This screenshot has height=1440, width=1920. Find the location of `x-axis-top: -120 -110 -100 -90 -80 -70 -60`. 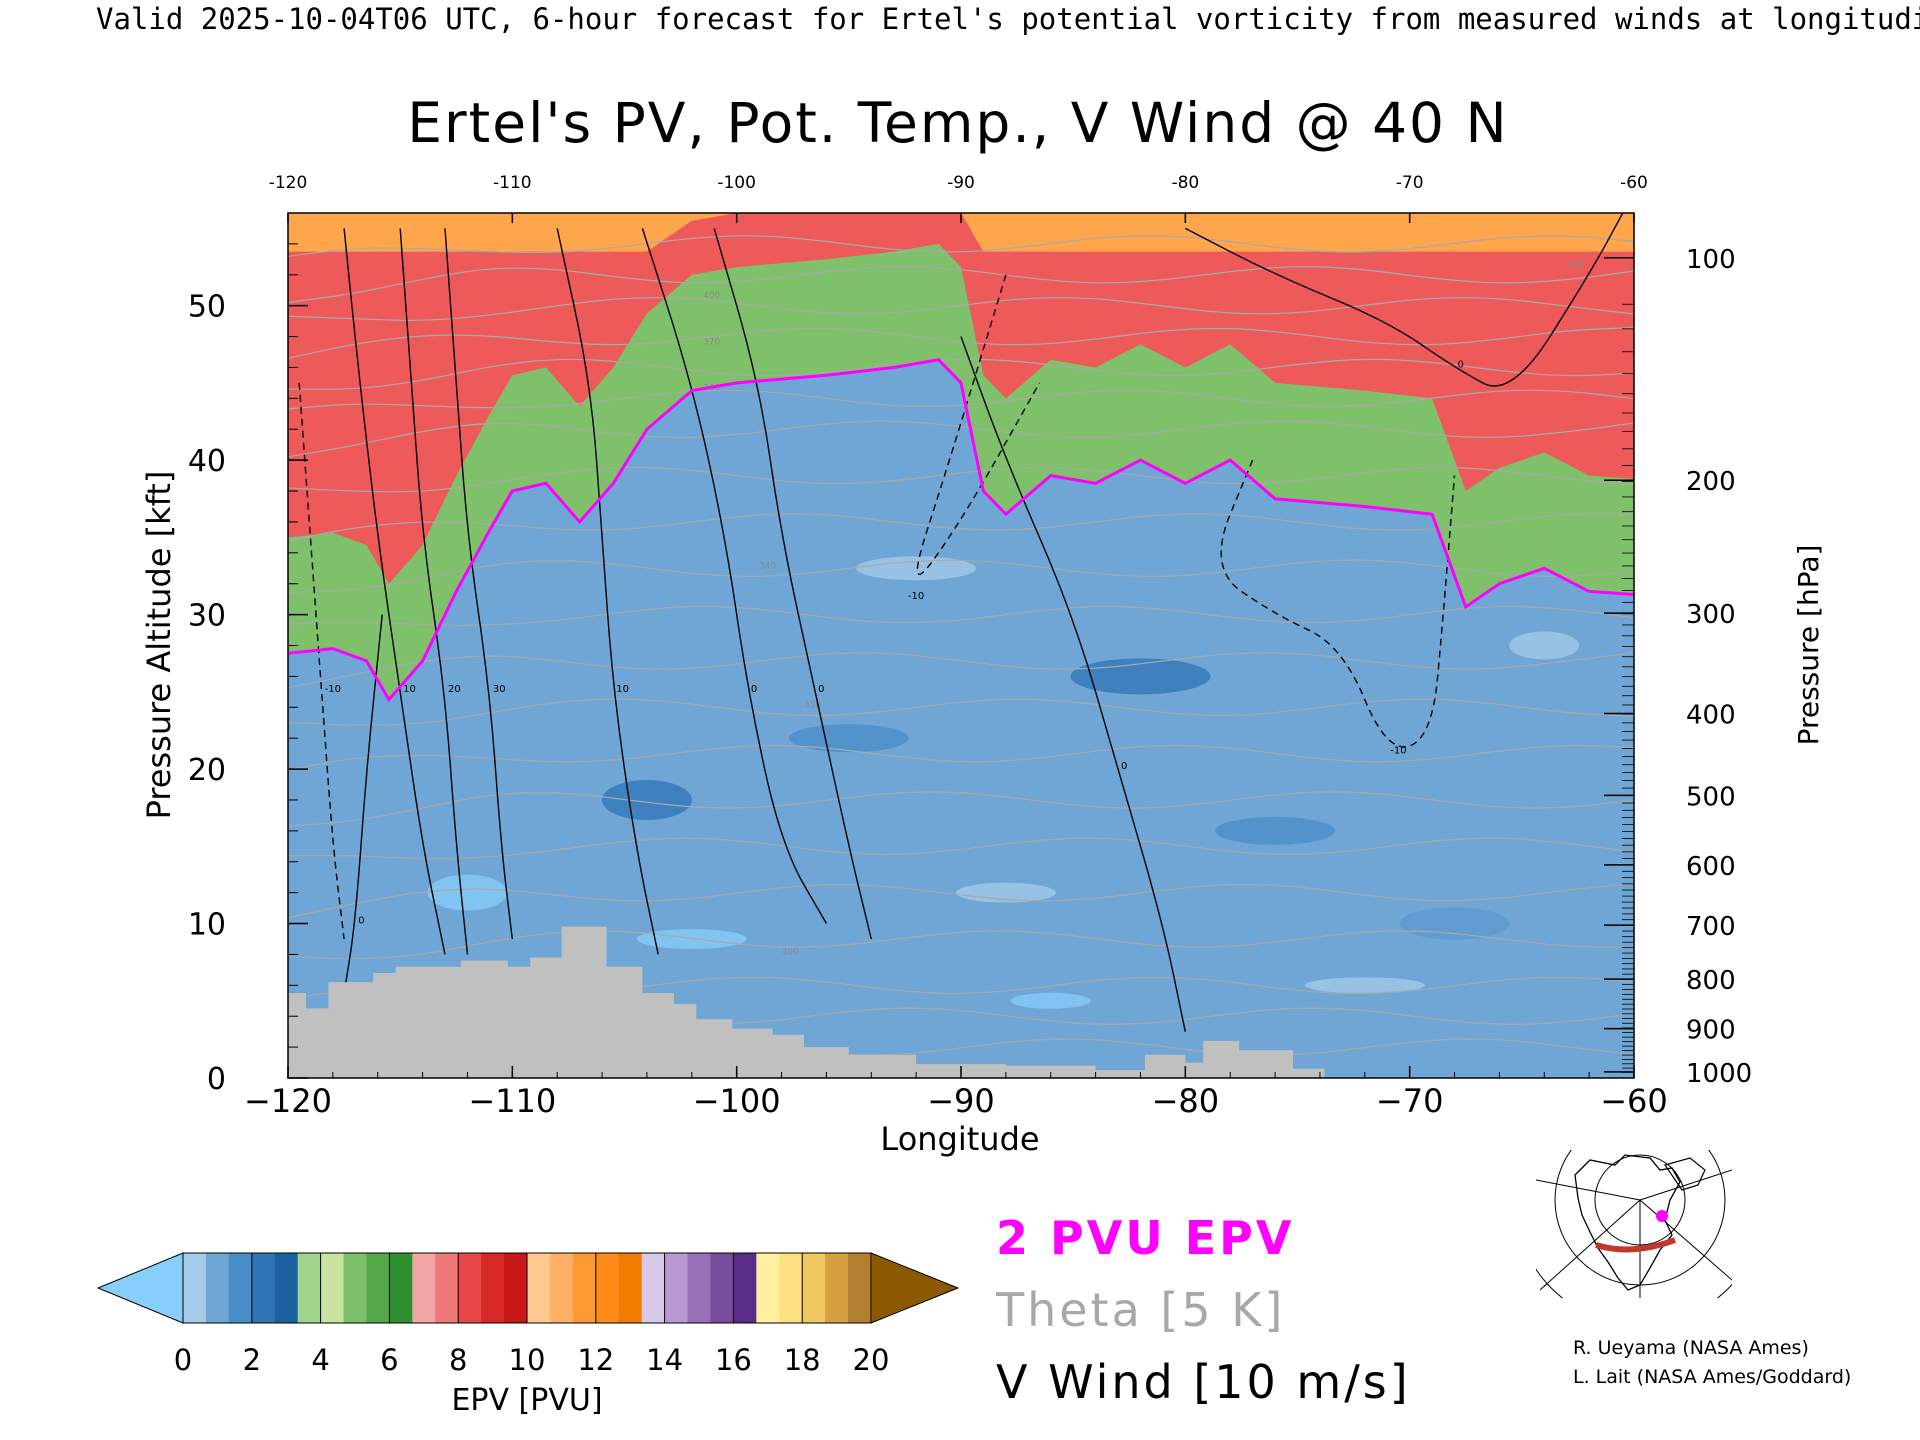

x-axis-top: -120 -110 -100 -90 -80 -70 -60 is located at coordinates (958, 198).